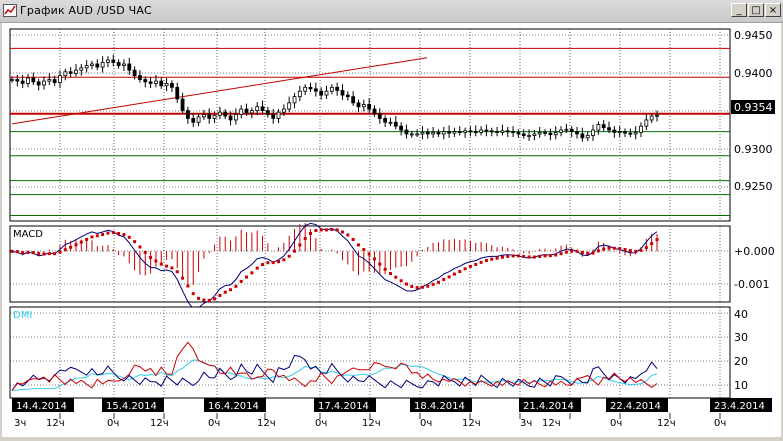 Image resolution: width=783 pixels, height=441 pixels. What do you see at coordinates (739, 10) in the screenshot?
I see `minimize-button: _` at bounding box center [739, 10].